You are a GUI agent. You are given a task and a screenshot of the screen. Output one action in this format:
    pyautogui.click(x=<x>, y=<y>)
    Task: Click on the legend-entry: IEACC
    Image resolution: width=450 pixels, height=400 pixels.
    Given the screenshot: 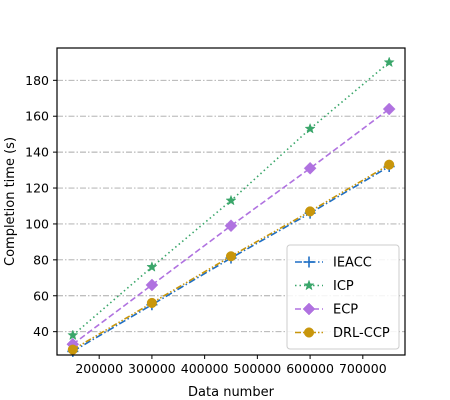 What is the action you would take?
    pyautogui.click(x=333, y=263)
    